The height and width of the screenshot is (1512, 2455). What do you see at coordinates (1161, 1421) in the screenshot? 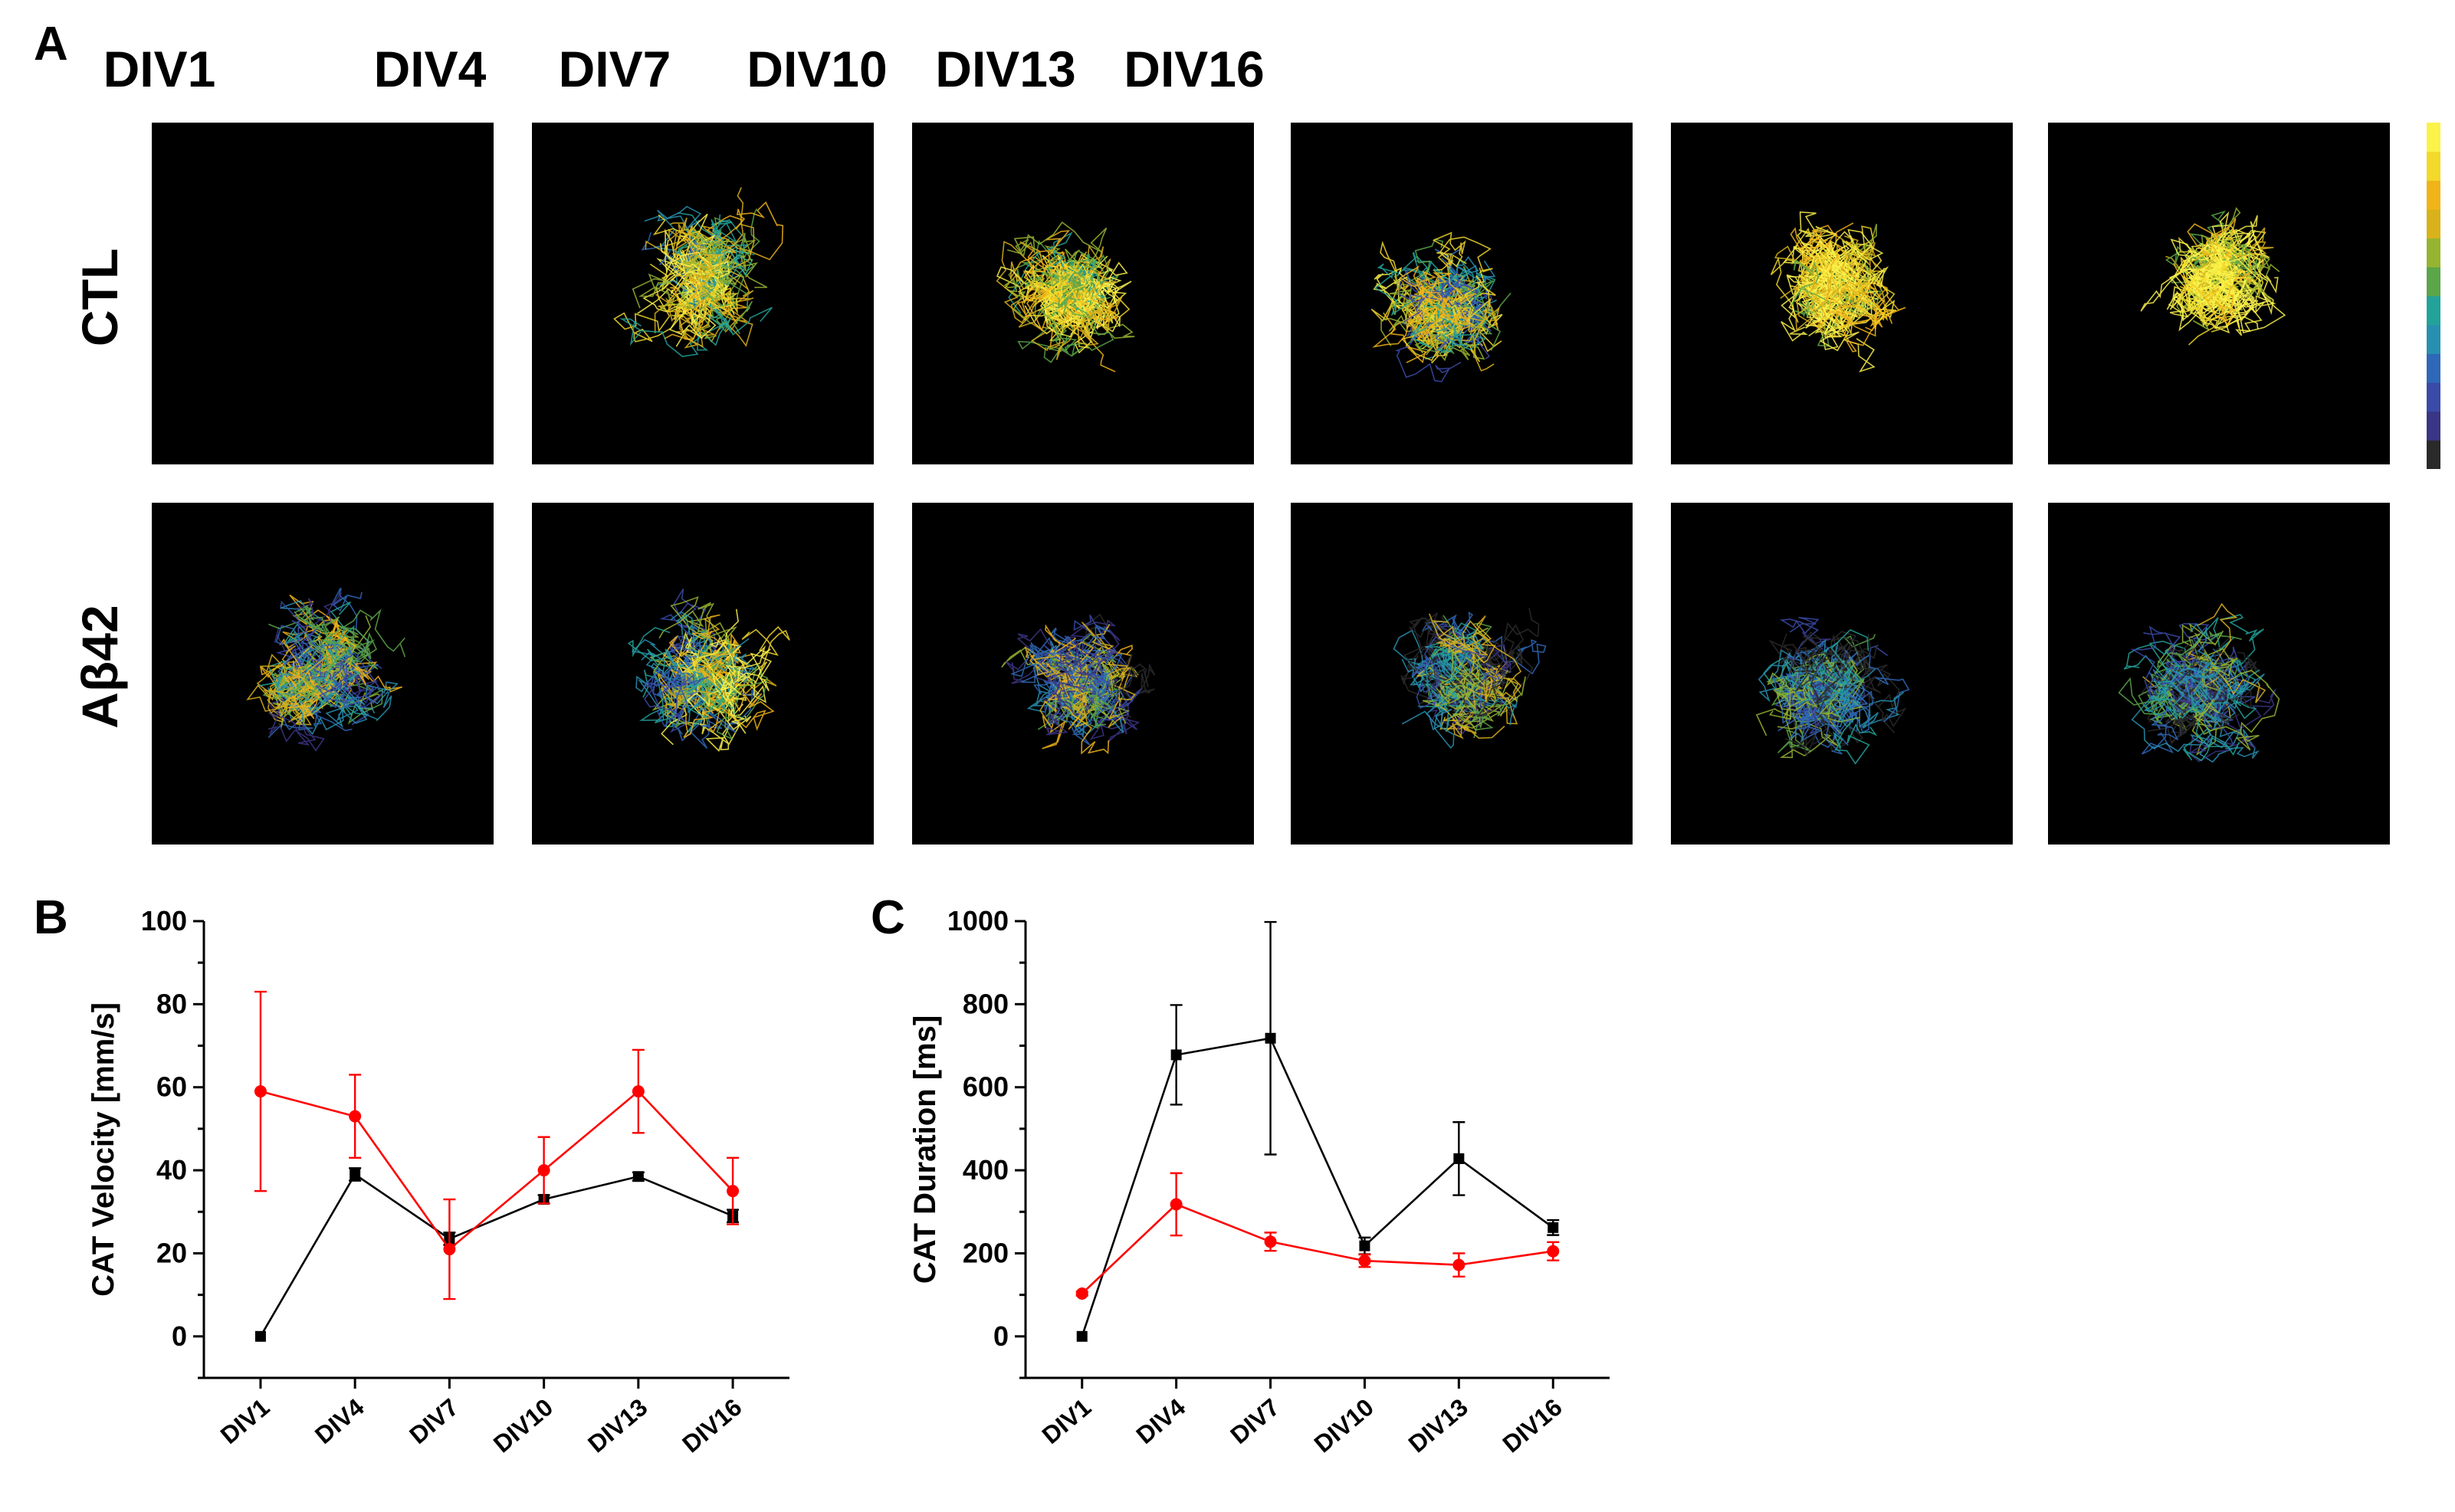
I see `x-tick-label: DIV4` at bounding box center [1161, 1421].